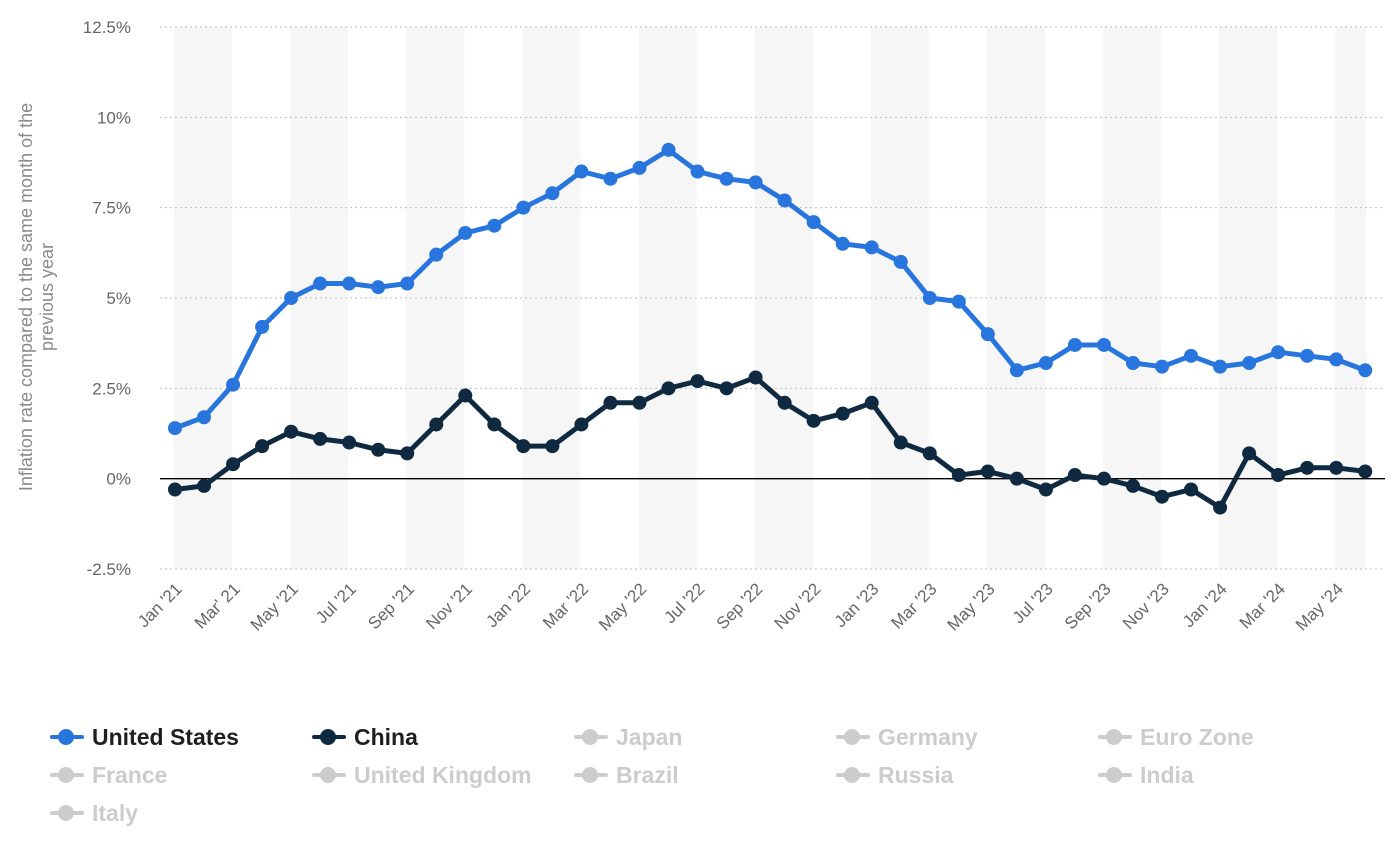 The width and height of the screenshot is (1398, 866). Describe the element at coordinates (907, 737) in the screenshot. I see `legend-item-germany: Germany` at that location.